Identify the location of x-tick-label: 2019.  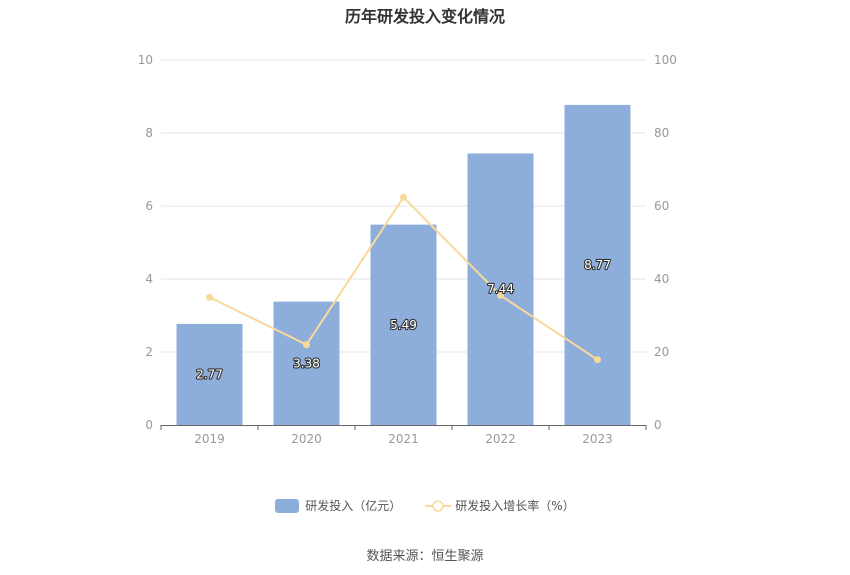
(209, 439).